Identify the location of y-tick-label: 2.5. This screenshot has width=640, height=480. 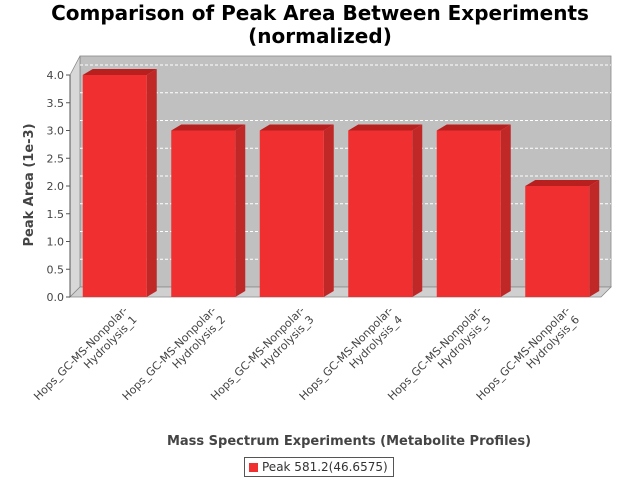
(56, 158).